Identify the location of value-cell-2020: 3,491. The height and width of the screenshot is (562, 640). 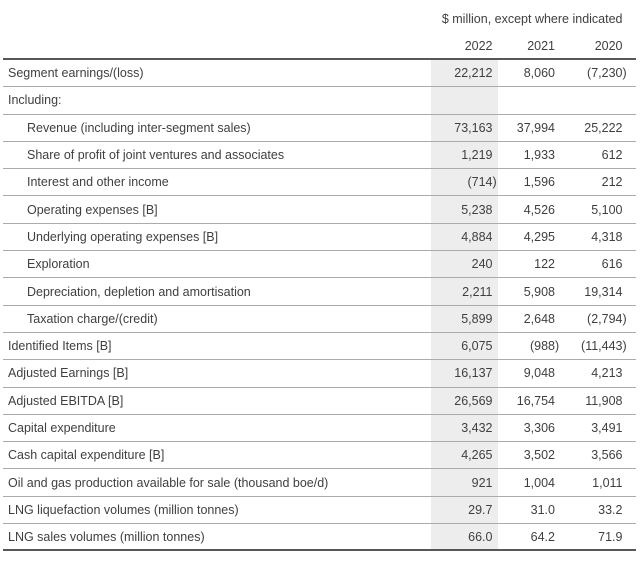
(607, 428).